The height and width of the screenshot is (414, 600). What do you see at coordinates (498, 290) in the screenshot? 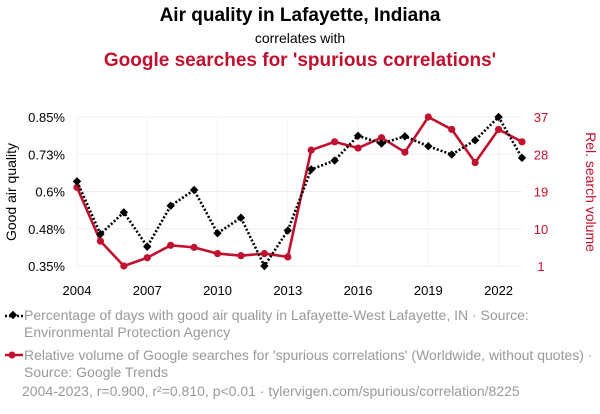
I see `x-tick-label: 2022` at bounding box center [498, 290].